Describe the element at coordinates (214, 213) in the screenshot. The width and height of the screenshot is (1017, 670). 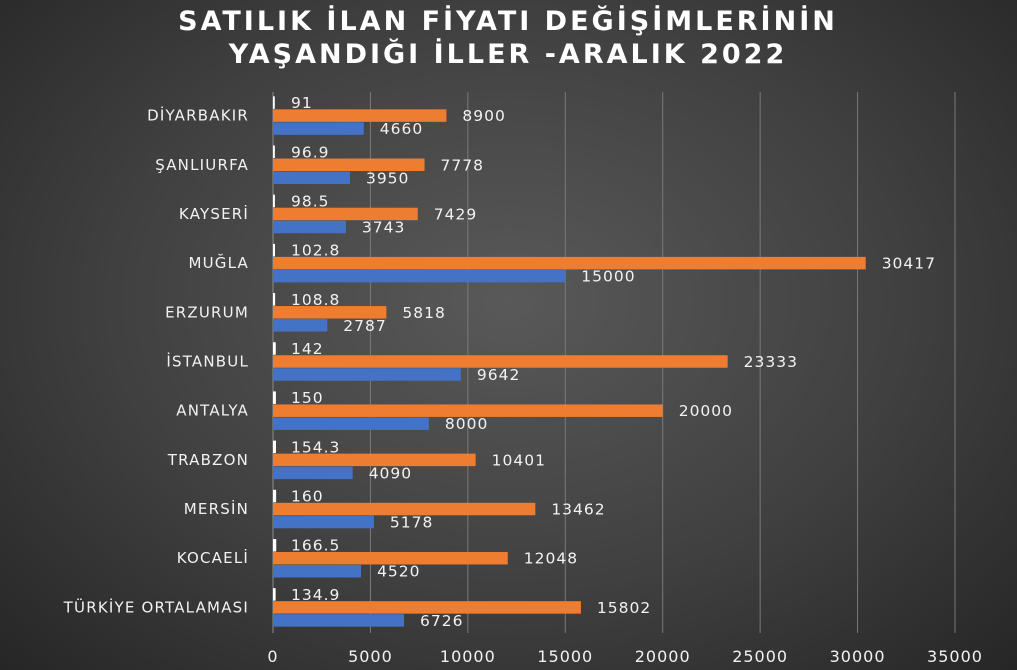
I see `category-label: KAYSERİ` at that location.